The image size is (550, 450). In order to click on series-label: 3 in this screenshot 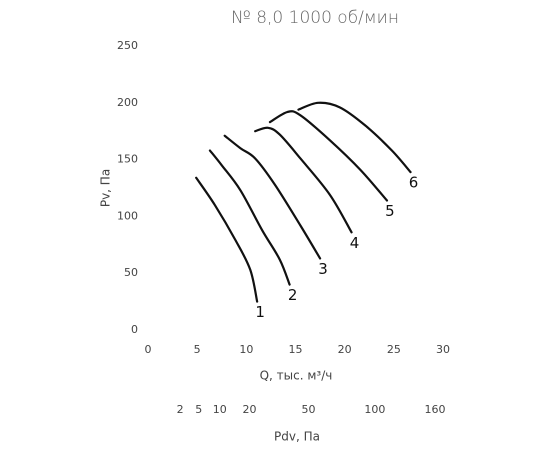, I will do `click(323, 269)`.